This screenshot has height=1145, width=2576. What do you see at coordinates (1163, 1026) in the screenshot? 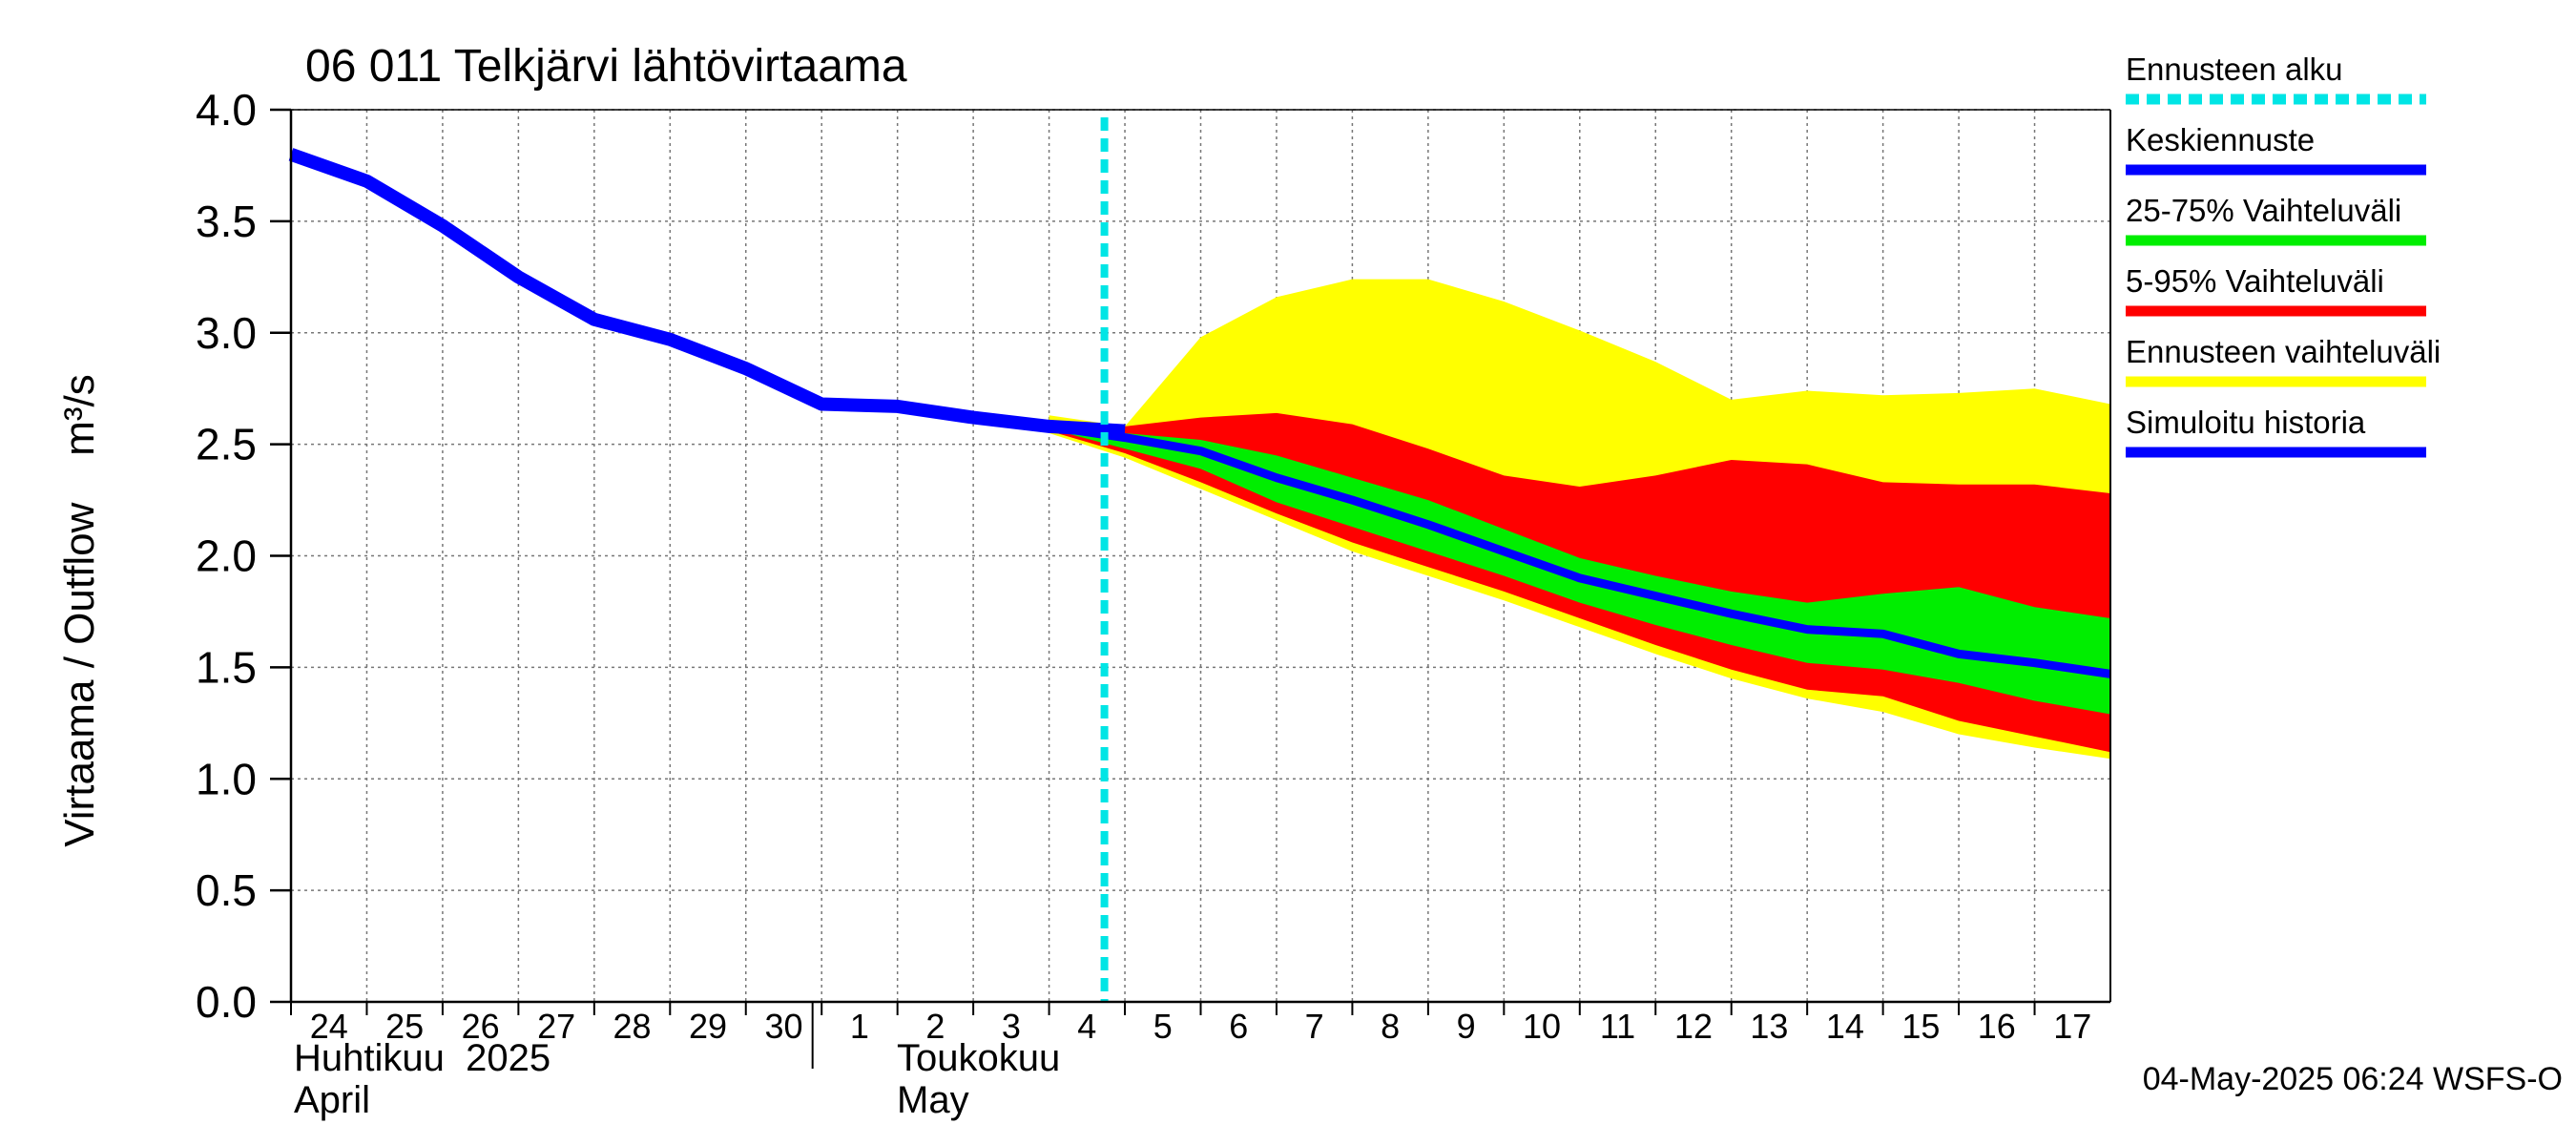
I see `x-tick-label: 5` at bounding box center [1163, 1026].